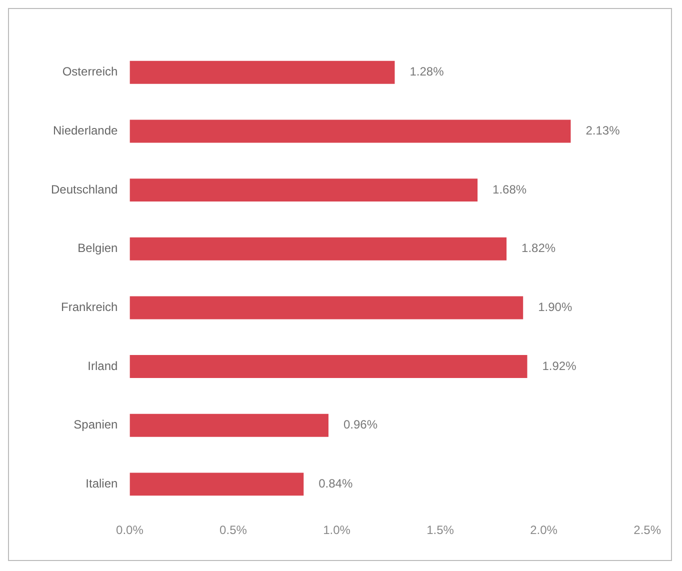  I want to click on y-tick-label: Irland, so click(103, 365).